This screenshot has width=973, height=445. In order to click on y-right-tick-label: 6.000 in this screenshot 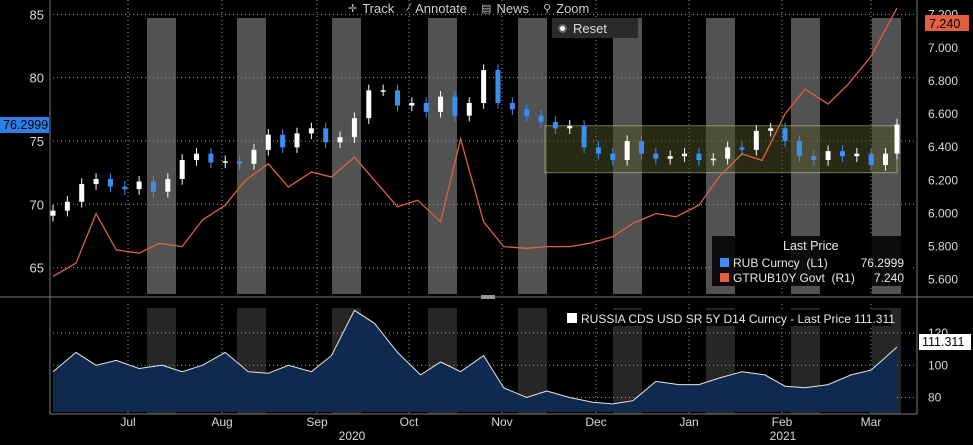, I will do `click(943, 213)`.